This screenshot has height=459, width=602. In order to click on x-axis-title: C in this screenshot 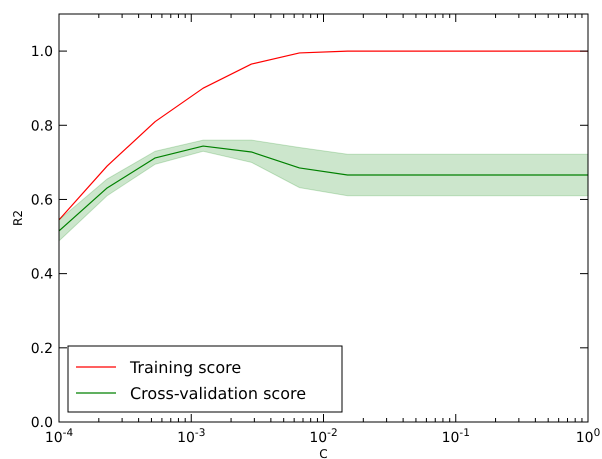, I will do `click(323, 453)`.